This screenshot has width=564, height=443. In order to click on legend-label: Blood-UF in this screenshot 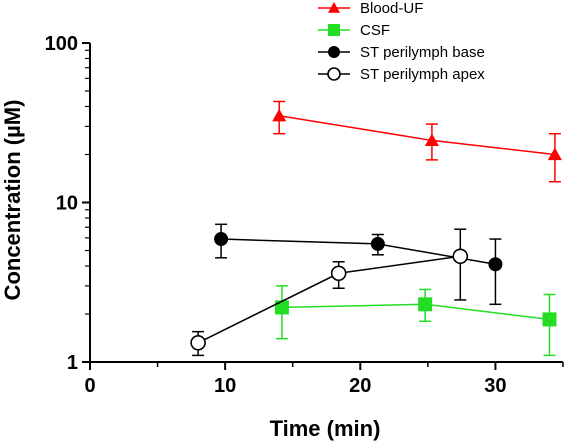, I will do `click(391, 8)`.